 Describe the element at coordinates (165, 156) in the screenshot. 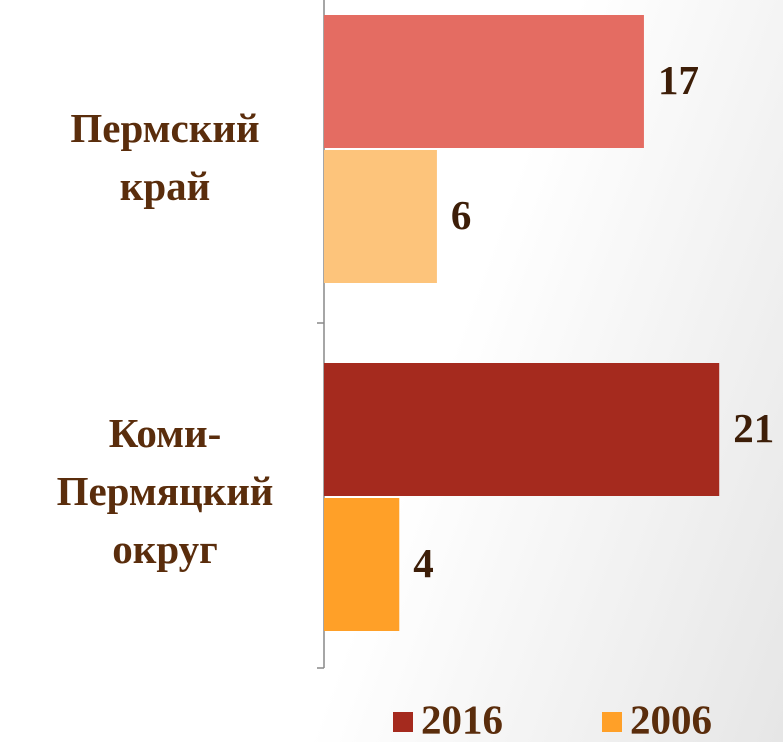

I see `category-label: Пермский край` at that location.